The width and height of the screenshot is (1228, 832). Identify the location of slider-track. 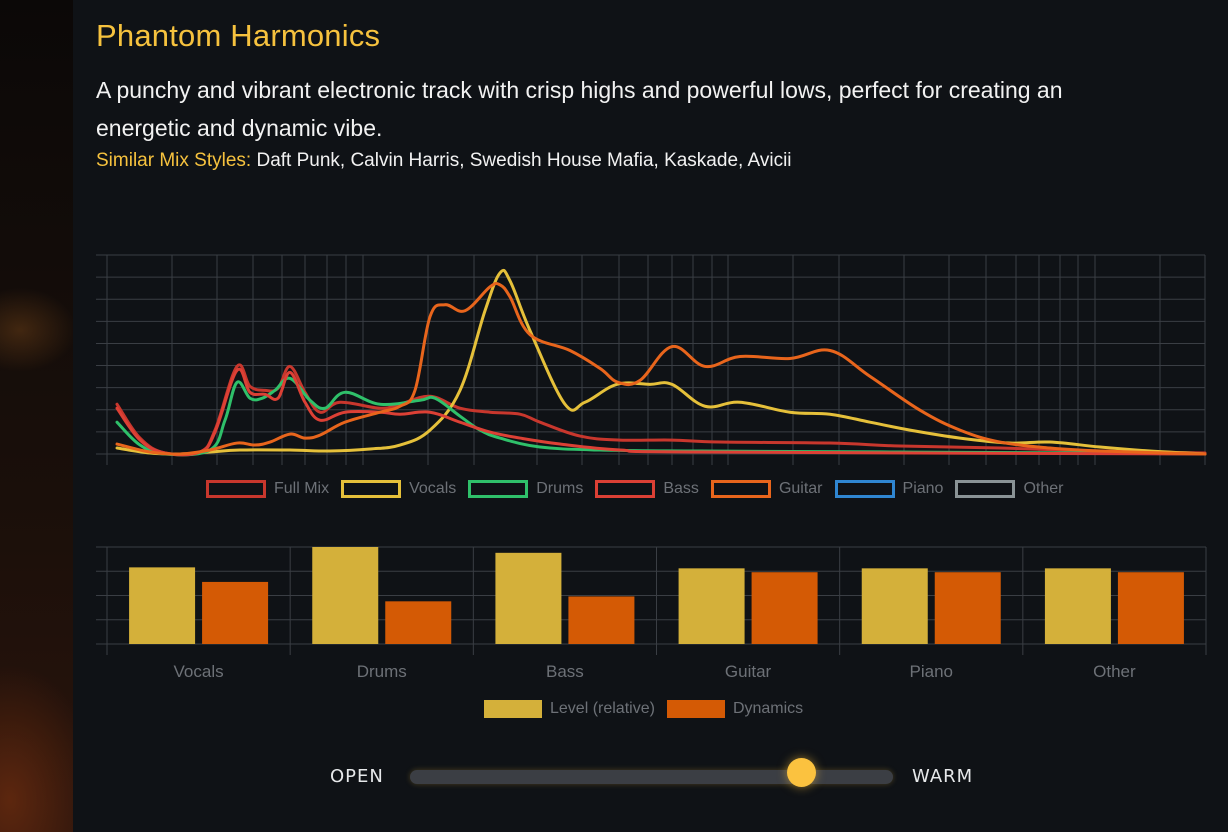
(651, 777).